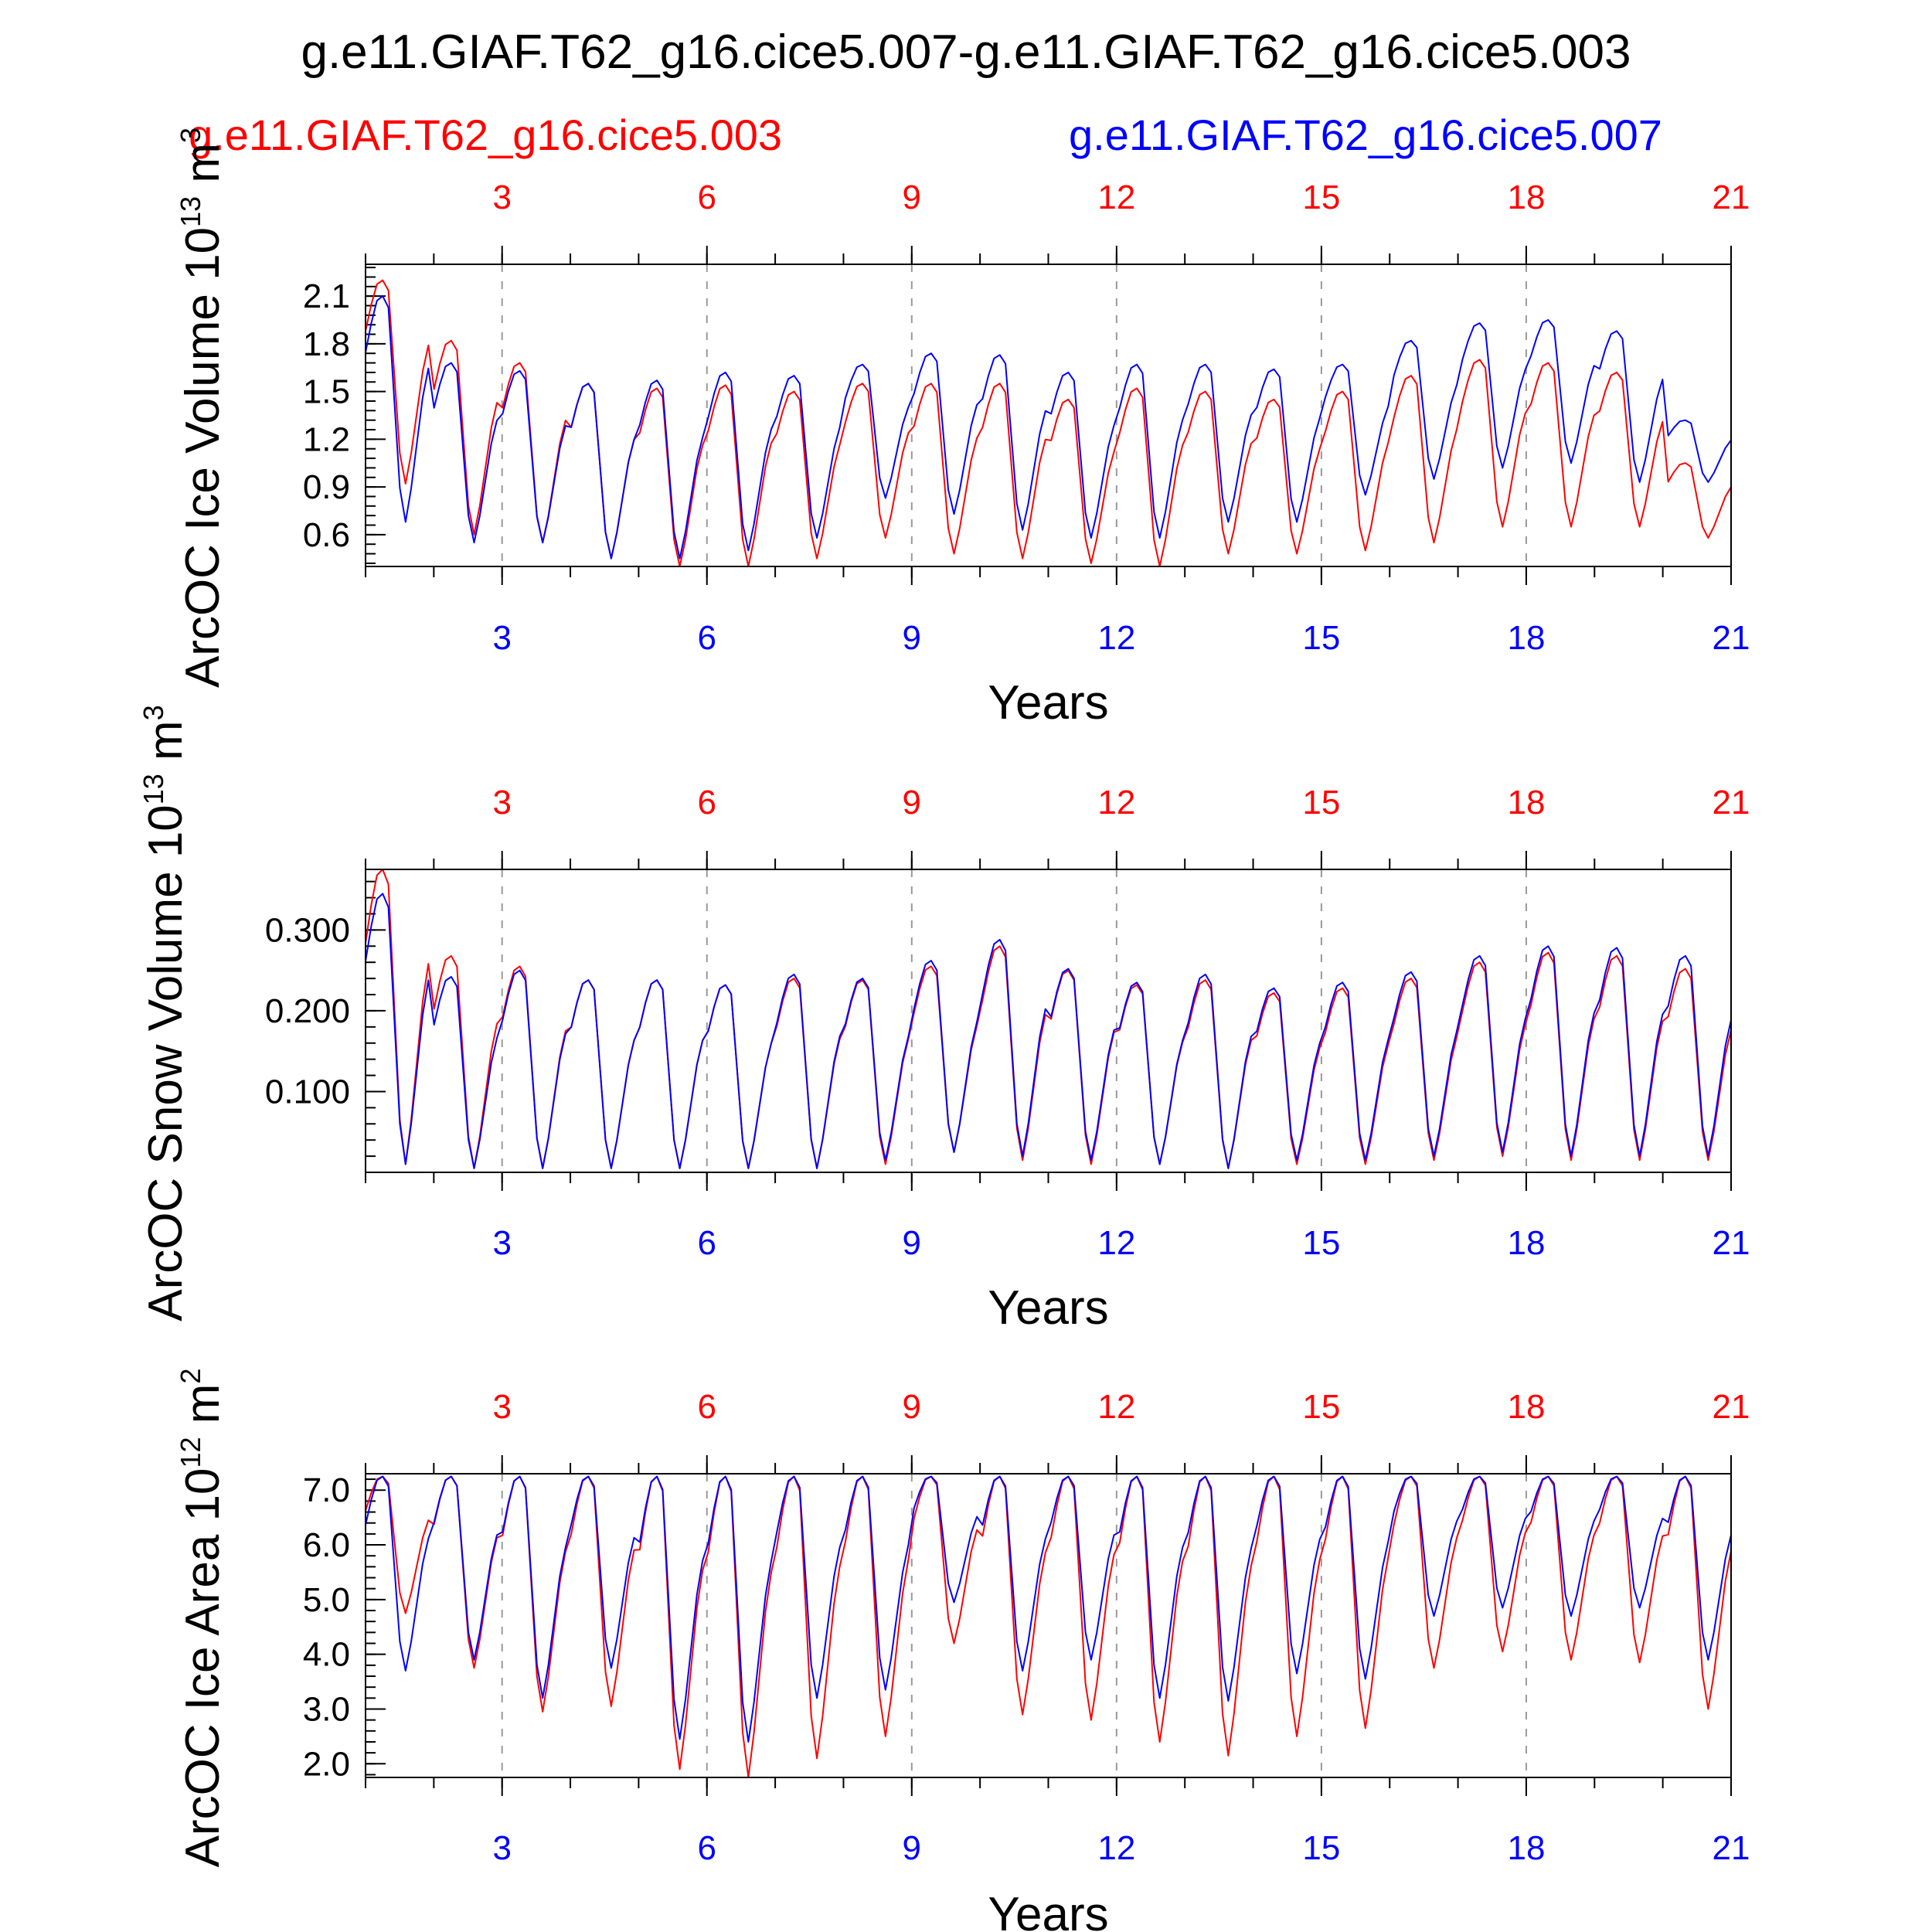  What do you see at coordinates (307, 1011) in the screenshot?
I see `y-tick-label: 0.200` at bounding box center [307, 1011].